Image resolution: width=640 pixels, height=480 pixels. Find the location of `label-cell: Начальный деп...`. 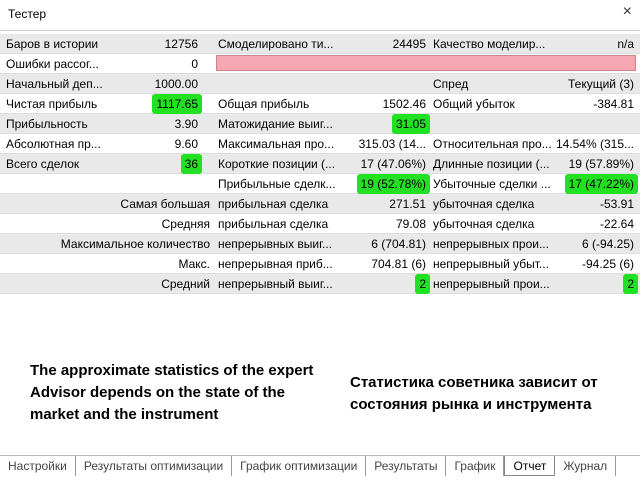

label-cell: Начальный деп... is located at coordinates (54, 84).